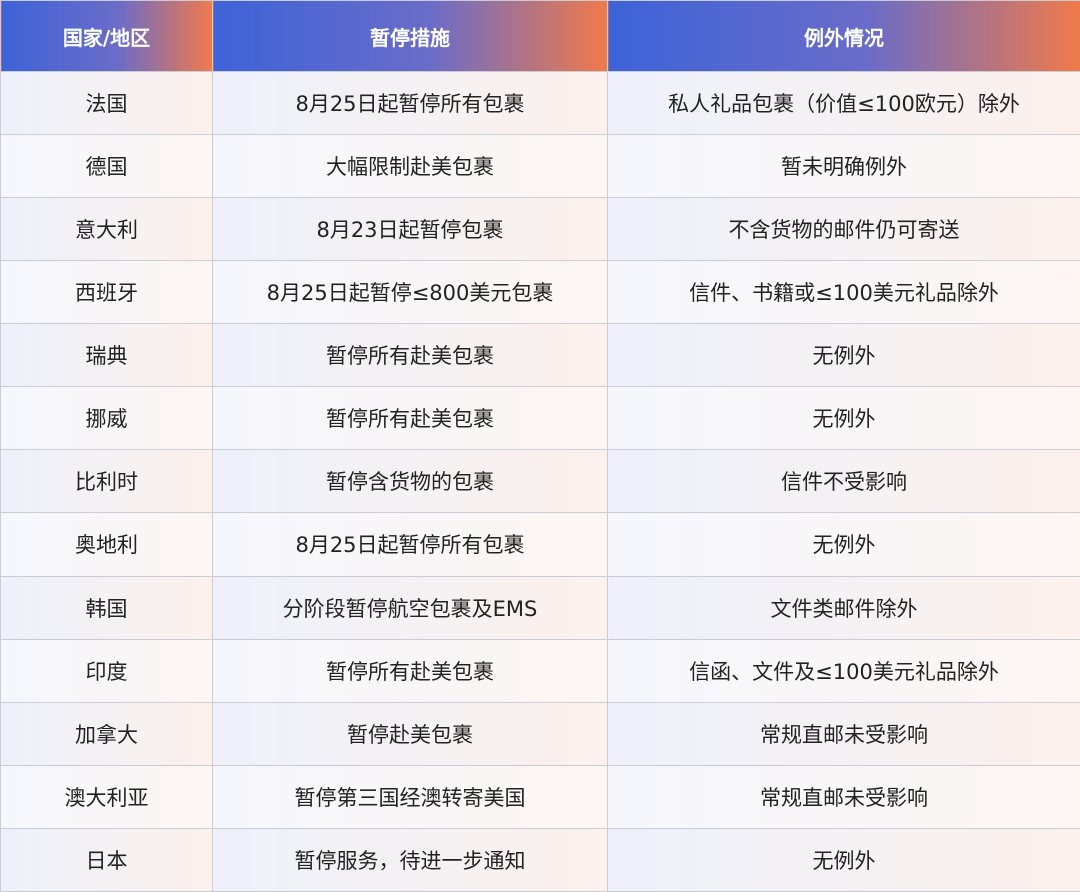  What do you see at coordinates (106, 544) in the screenshot?
I see `table-cell: 奥地利` at bounding box center [106, 544].